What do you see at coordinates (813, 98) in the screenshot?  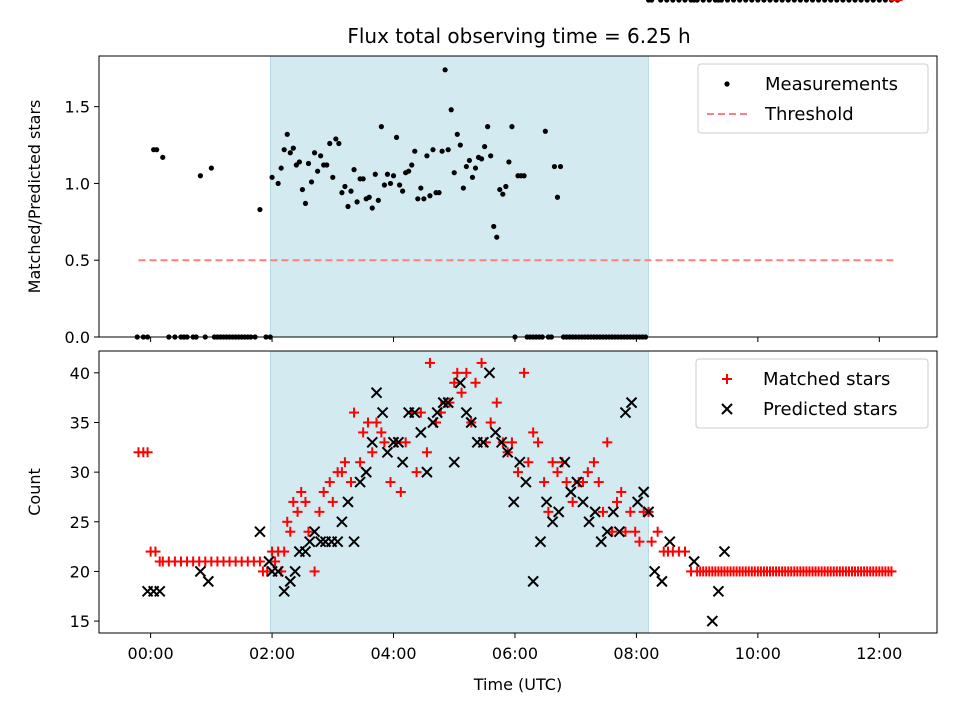 I see `legend-box-top` at bounding box center [813, 98].